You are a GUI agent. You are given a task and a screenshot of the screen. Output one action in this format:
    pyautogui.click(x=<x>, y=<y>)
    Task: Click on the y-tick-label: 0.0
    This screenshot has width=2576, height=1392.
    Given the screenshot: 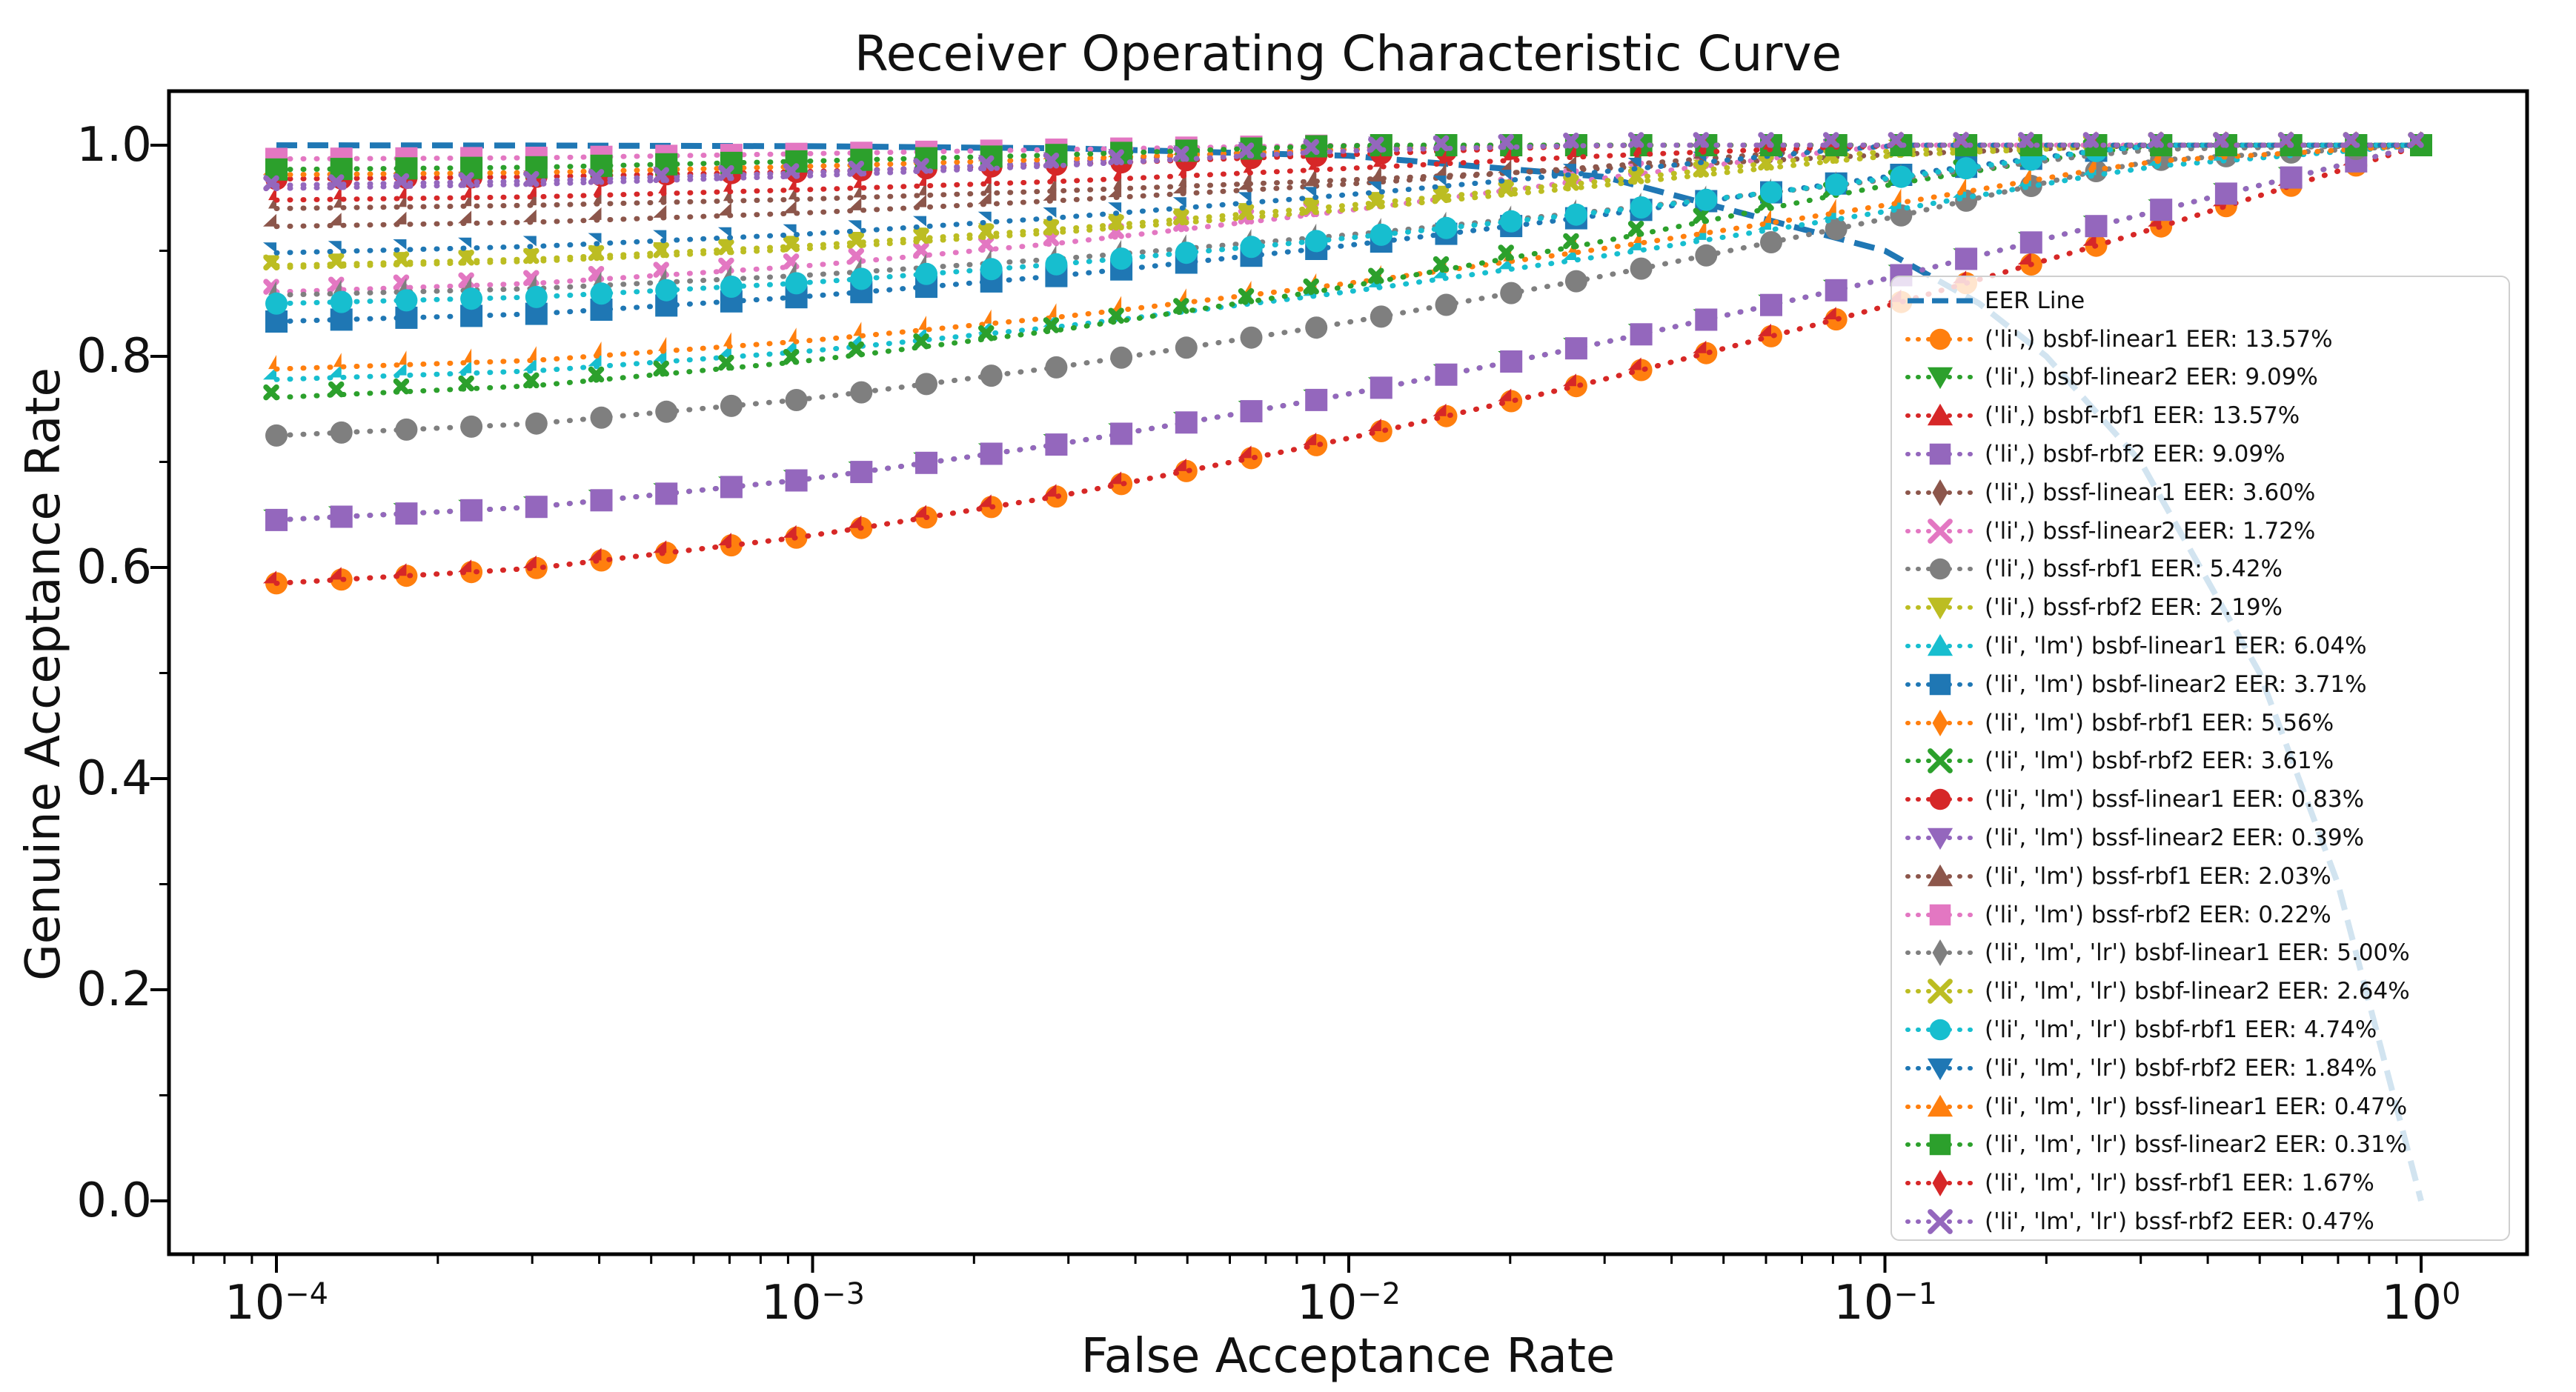 What is the action you would take?
    pyautogui.click(x=114, y=1200)
    